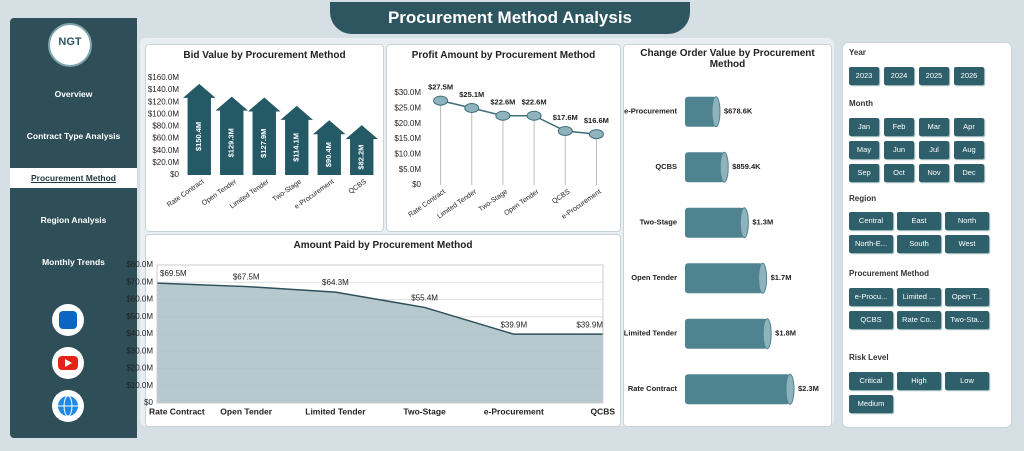 This screenshot has height=451, width=1024. What do you see at coordinates (969, 127) in the screenshot?
I see `slicer-button: Apr` at bounding box center [969, 127].